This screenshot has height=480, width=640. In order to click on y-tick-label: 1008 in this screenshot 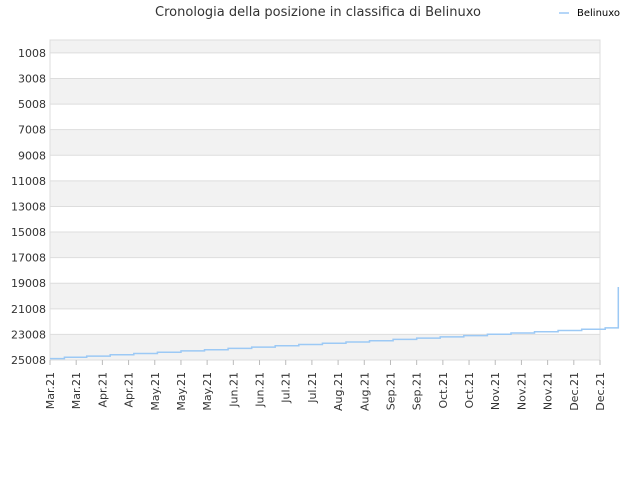, I will do `click(32, 53)`.